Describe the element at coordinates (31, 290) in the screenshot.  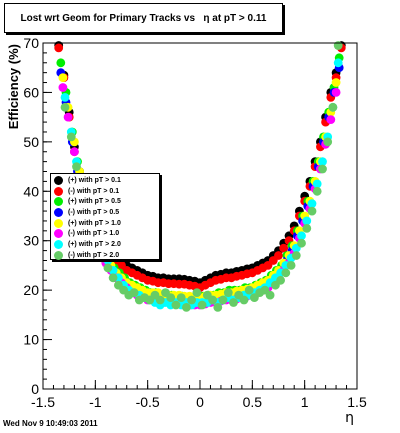
I see `y-tick-label: 20` at that location.